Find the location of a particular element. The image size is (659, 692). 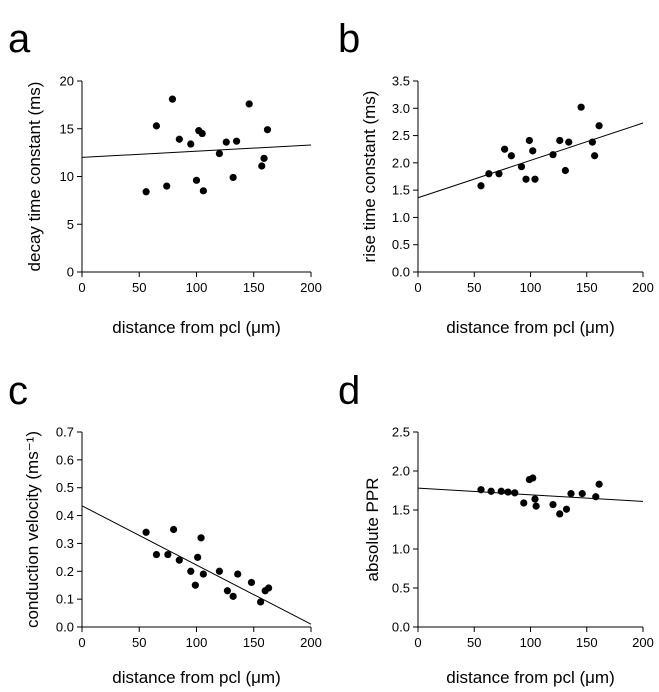

y-tick-label: 1.5 is located at coordinates (401, 510).